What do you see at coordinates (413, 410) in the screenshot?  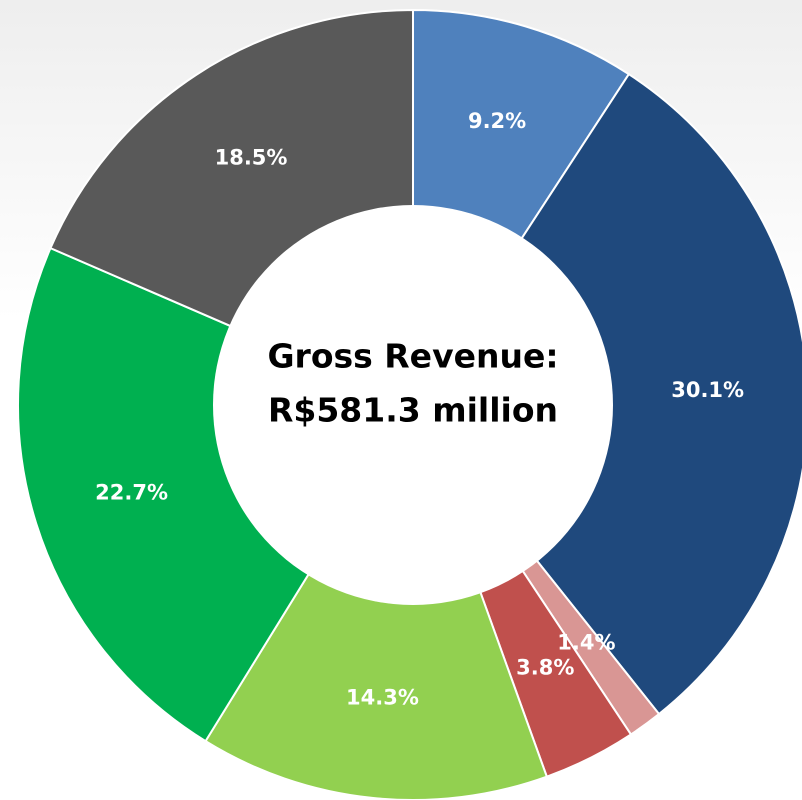 I see `center-text: R$581.3 million` at bounding box center [413, 410].